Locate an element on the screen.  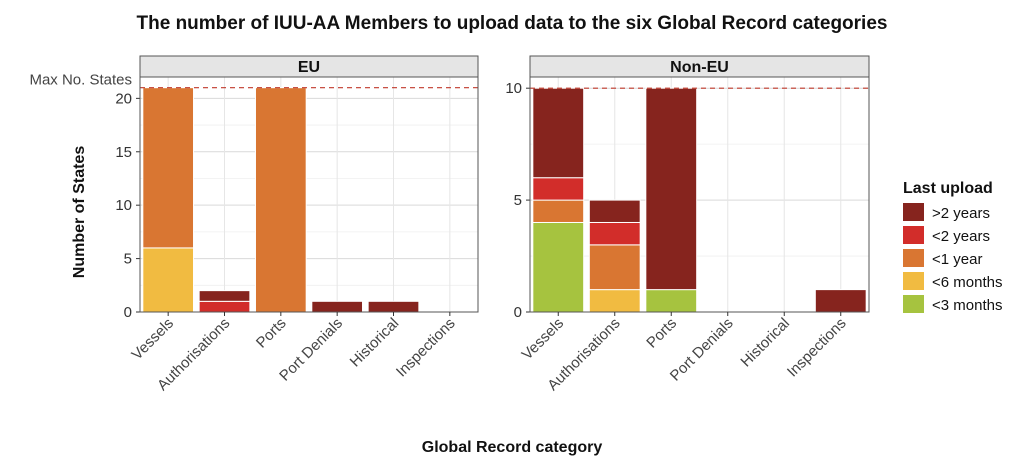
legend-label: <6 months is located at coordinates (967, 282).